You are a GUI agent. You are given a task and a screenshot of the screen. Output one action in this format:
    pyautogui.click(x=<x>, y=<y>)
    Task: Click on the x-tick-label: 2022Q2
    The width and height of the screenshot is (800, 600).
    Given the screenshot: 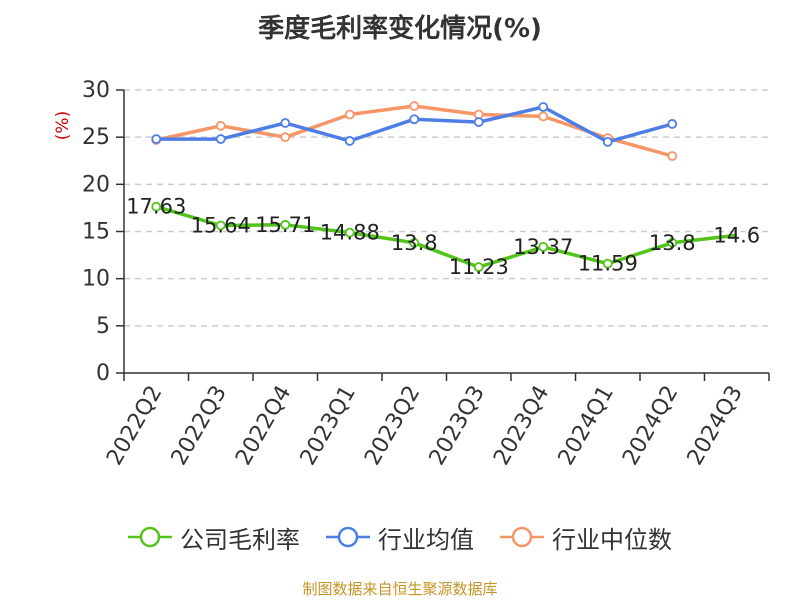 What is the action you would take?
    pyautogui.click(x=134, y=426)
    